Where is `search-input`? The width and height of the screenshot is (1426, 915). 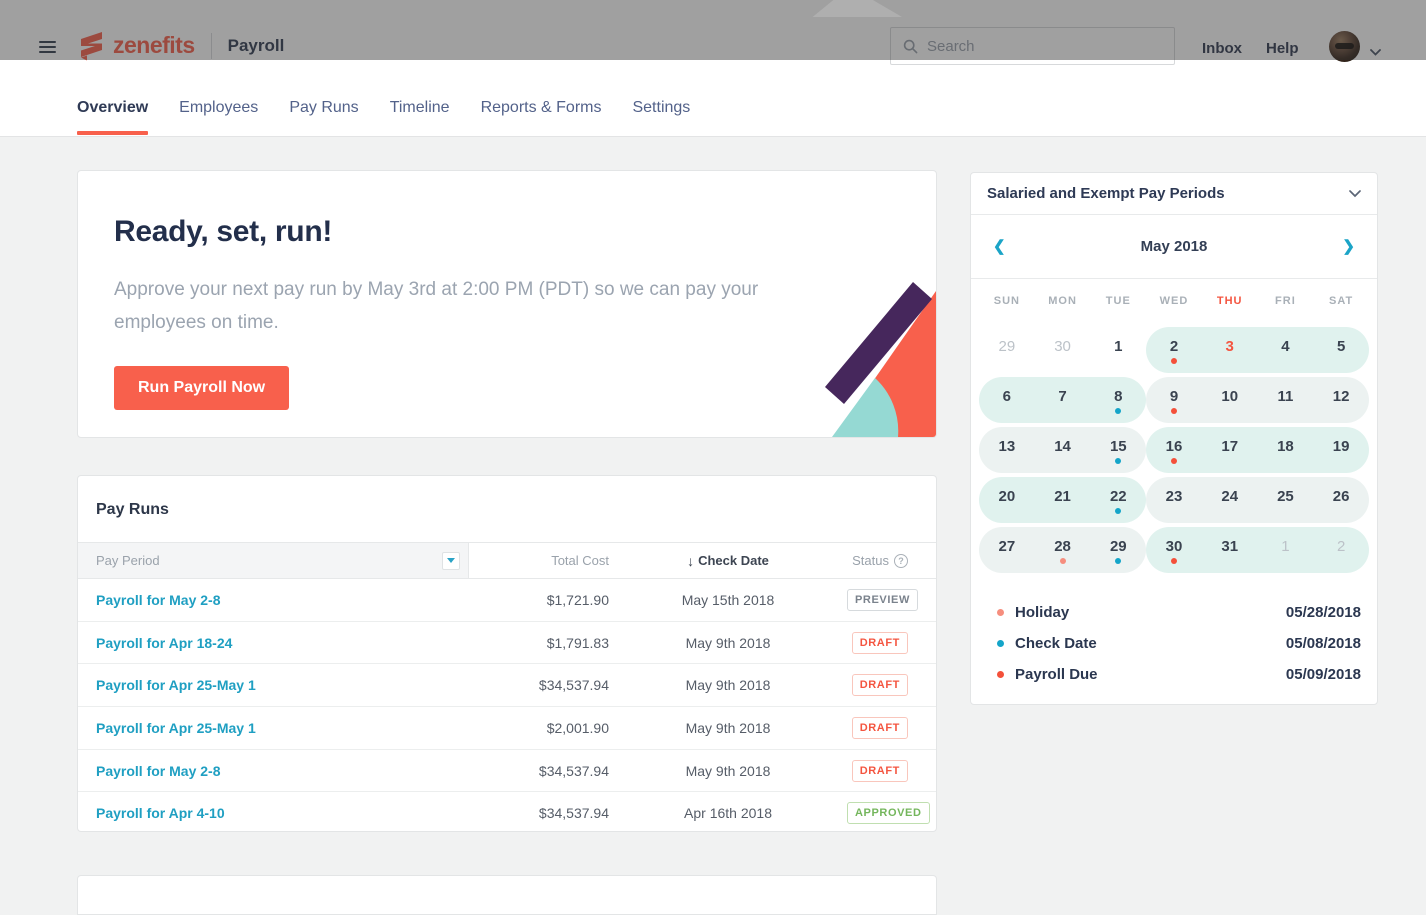 search-input is located at coordinates (1042, 46).